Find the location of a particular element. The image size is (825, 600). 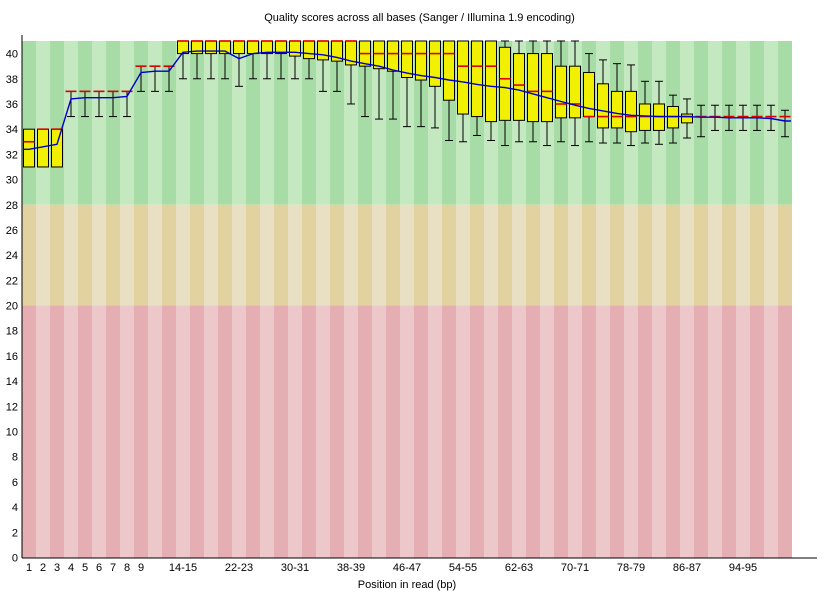

y-tick-label: 6 is located at coordinates (15, 483).